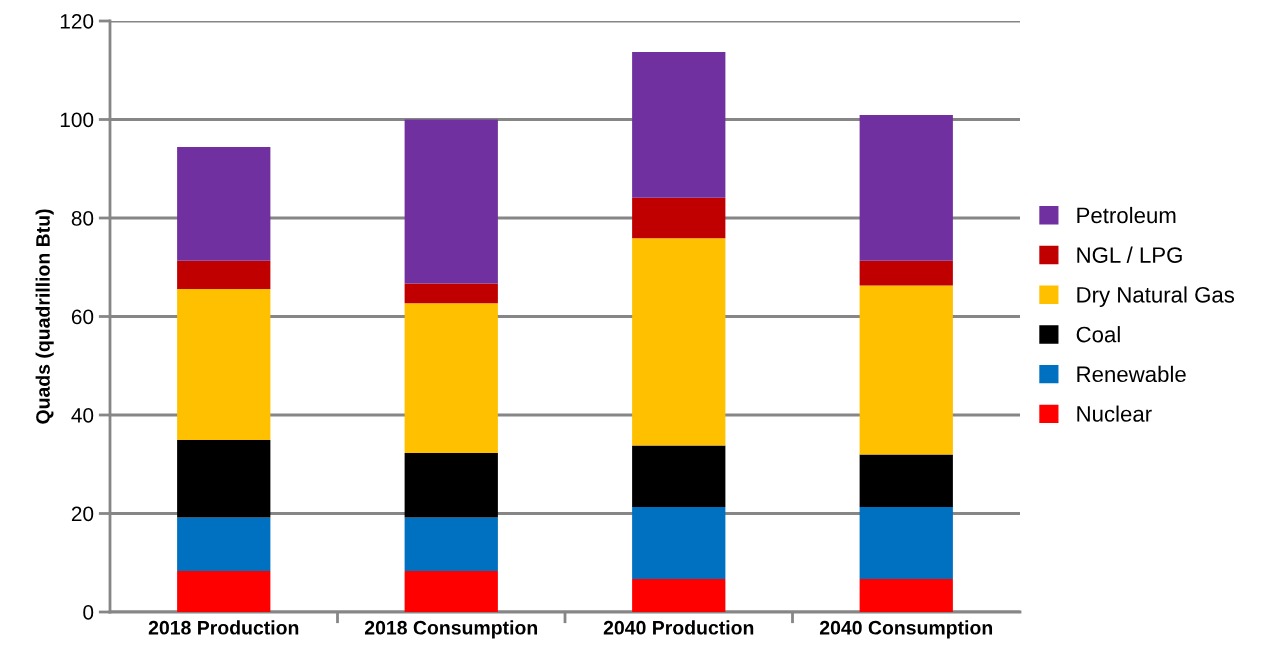  Describe the element at coordinates (1126, 215) in the screenshot. I see `legend-label: Petroleum` at that location.